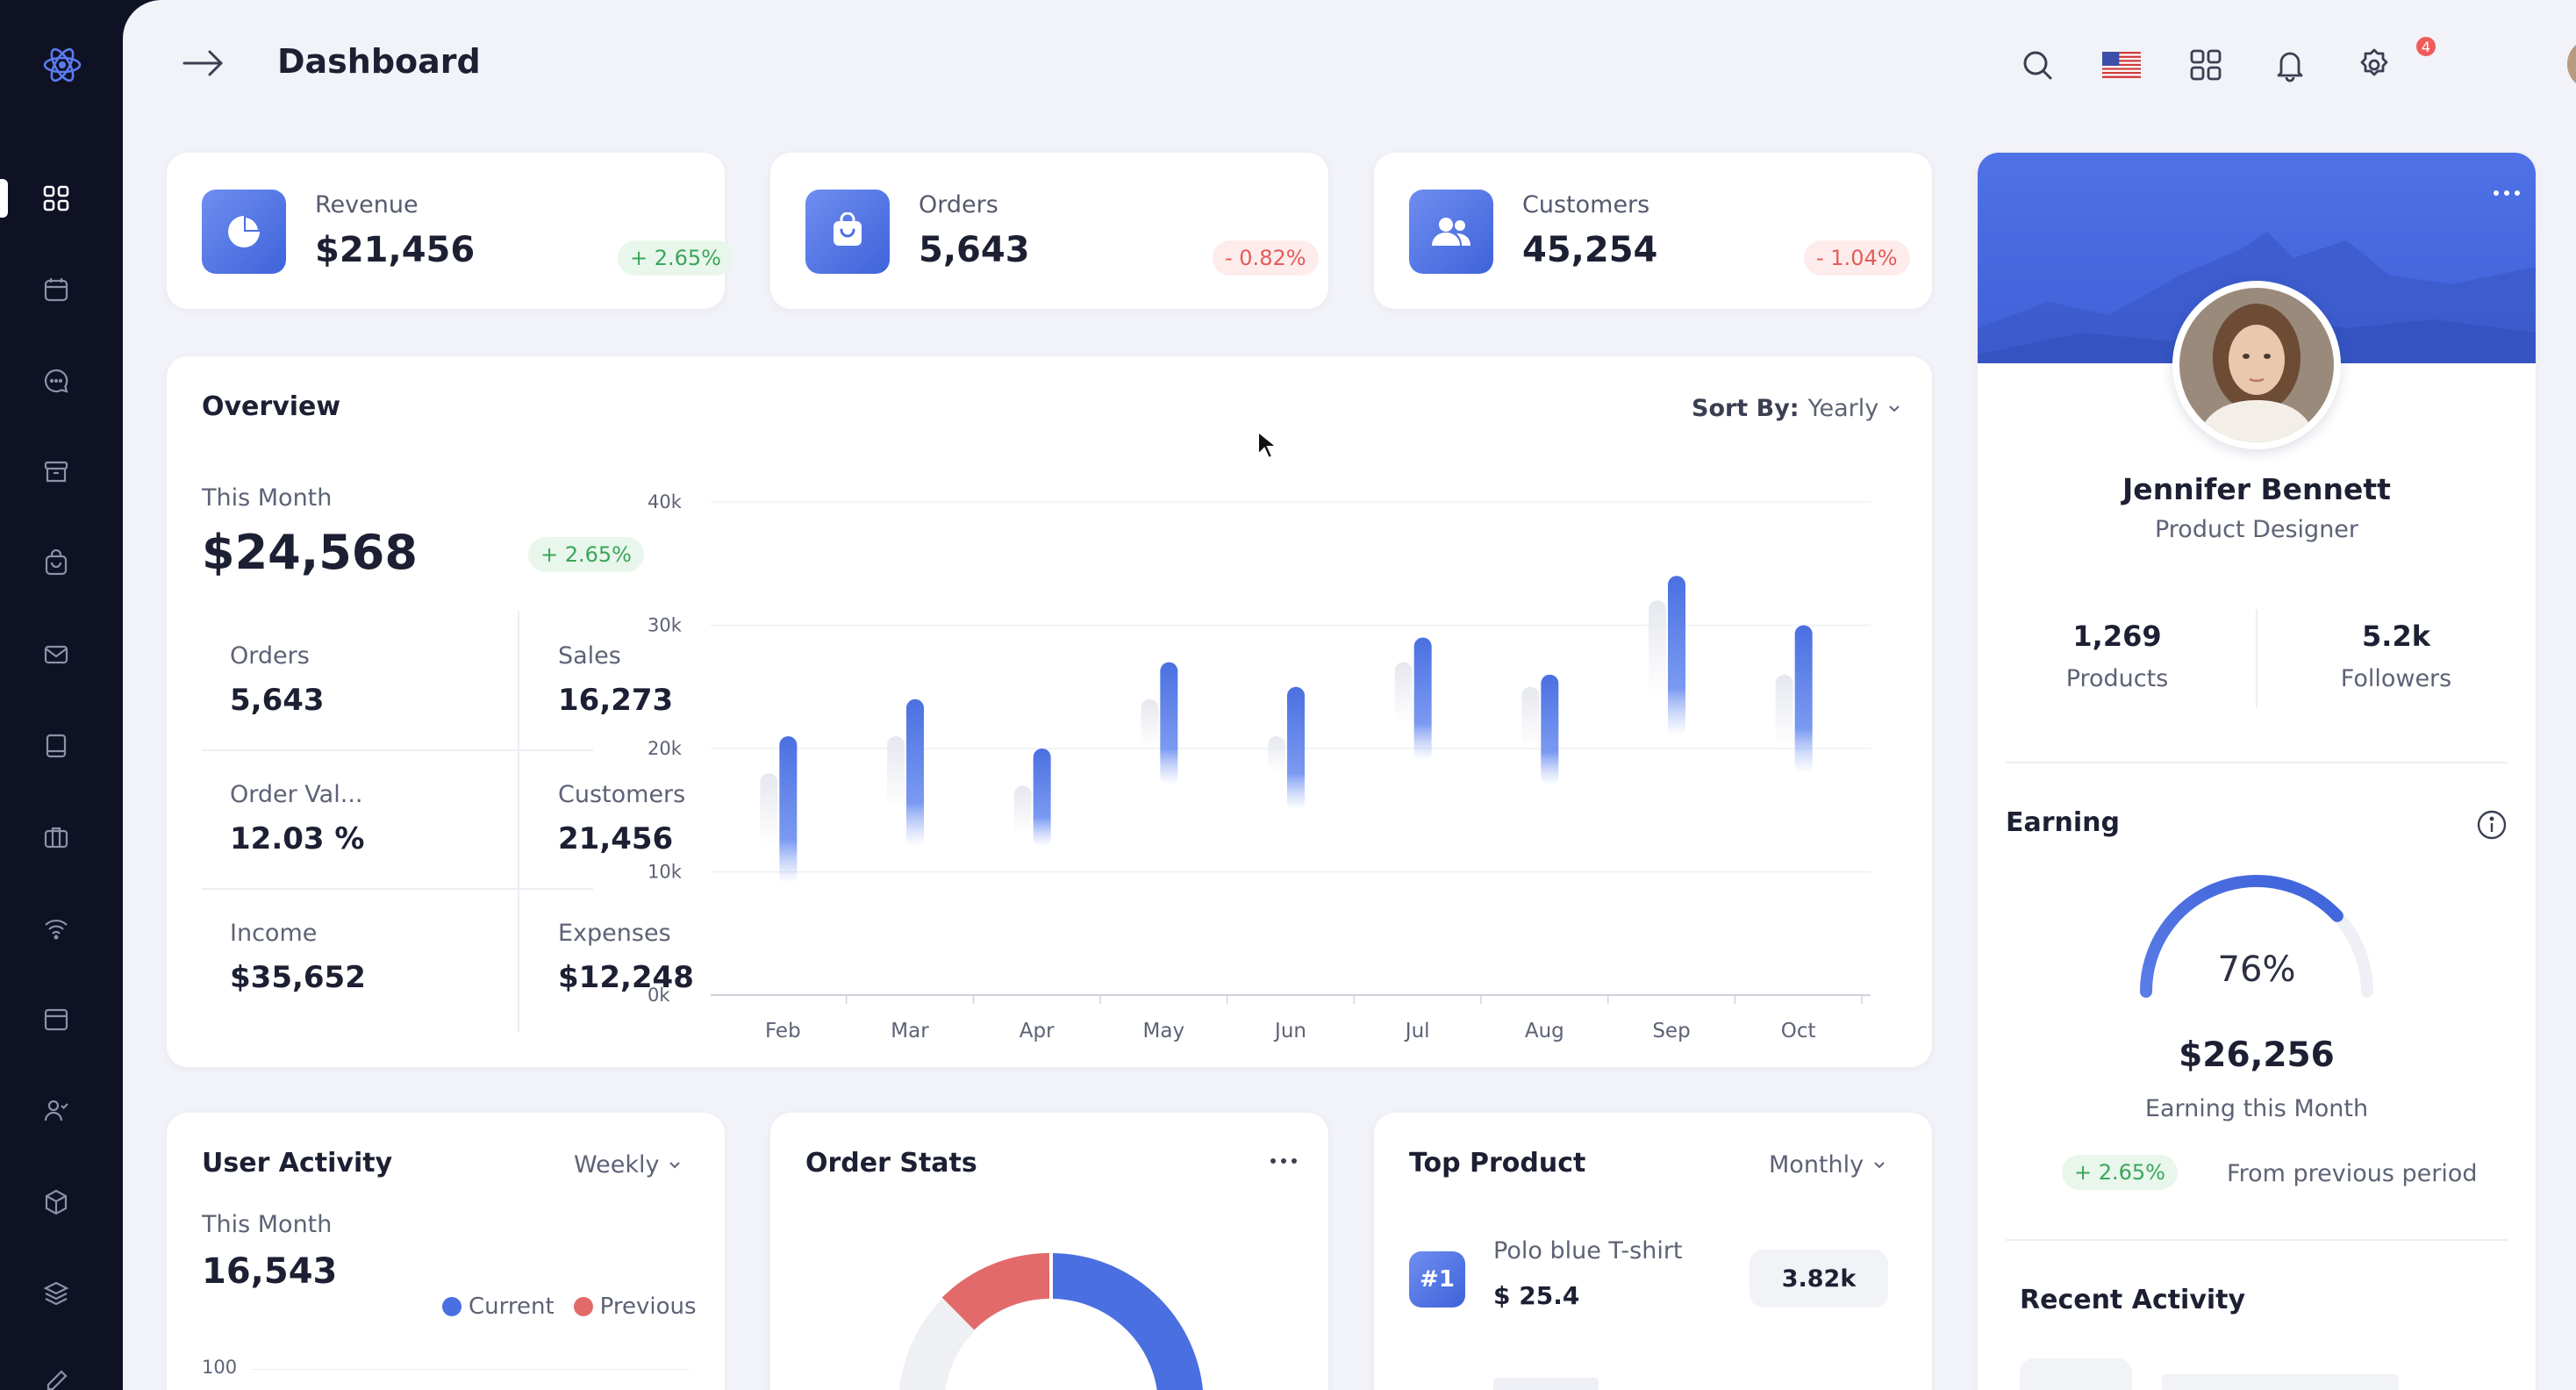 This screenshot has width=2576, height=1390. What do you see at coordinates (659, 995) in the screenshot?
I see `y-tick-label: 0k` at bounding box center [659, 995].